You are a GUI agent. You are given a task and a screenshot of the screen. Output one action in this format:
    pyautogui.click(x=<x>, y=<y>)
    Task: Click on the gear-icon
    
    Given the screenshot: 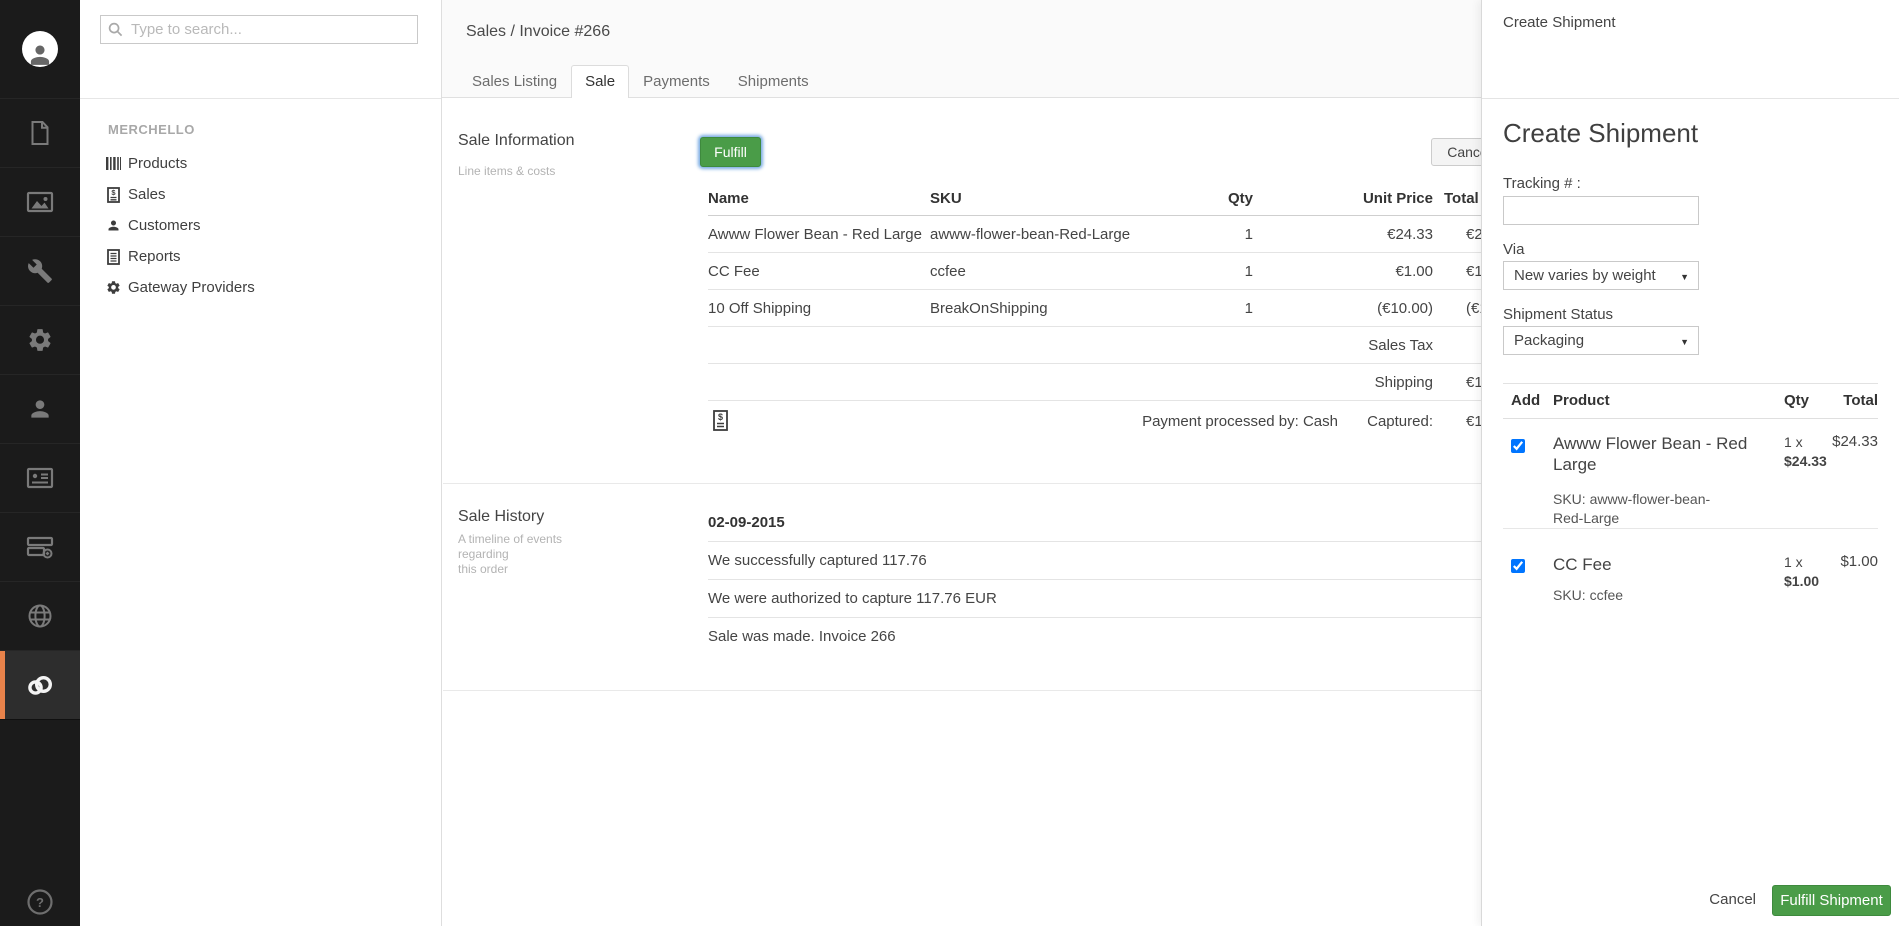 What is the action you would take?
    pyautogui.click(x=40, y=340)
    